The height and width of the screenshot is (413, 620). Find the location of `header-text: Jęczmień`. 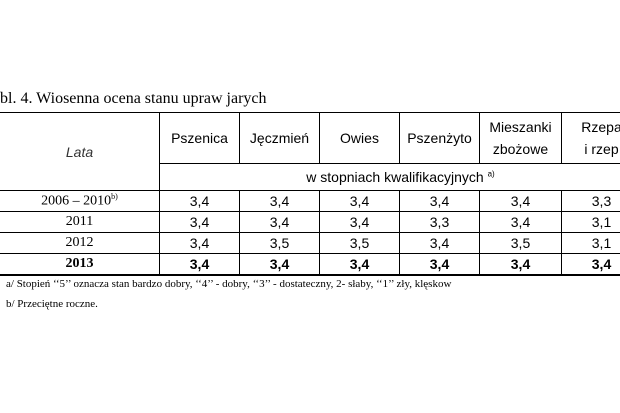

header-text: Jęczmień is located at coordinates (279, 138).